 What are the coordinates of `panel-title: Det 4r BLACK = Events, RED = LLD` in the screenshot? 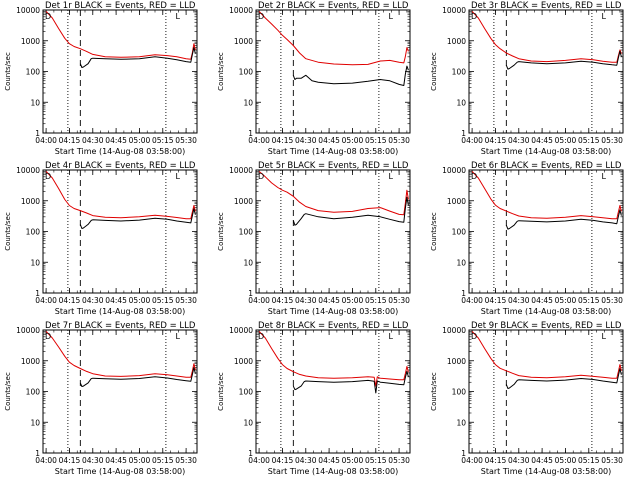 It's located at (120, 166).